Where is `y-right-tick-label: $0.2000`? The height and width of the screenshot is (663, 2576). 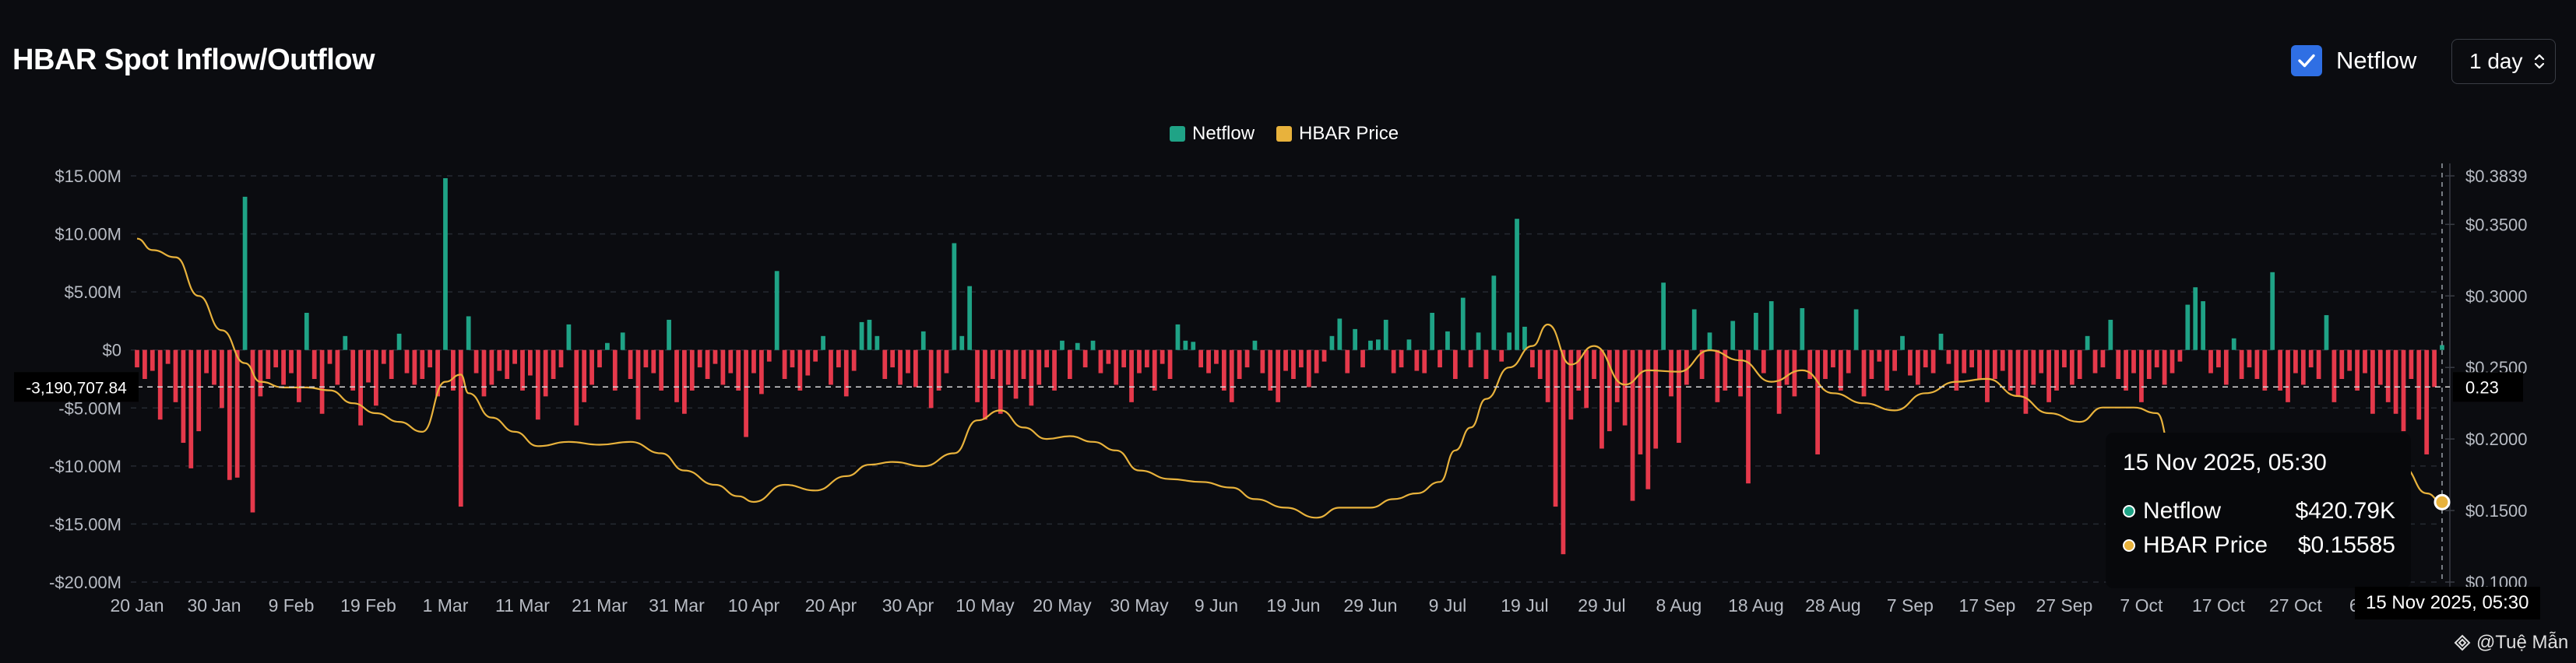
y-right-tick-label: $0.2000 is located at coordinates (2496, 439).